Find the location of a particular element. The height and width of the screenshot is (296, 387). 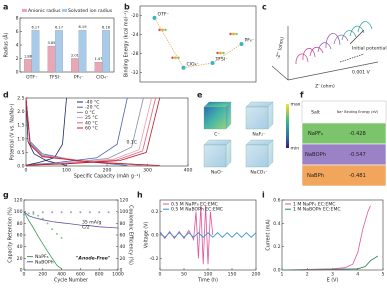

y-tick-label: 0.6 is located at coordinates (276, 201).